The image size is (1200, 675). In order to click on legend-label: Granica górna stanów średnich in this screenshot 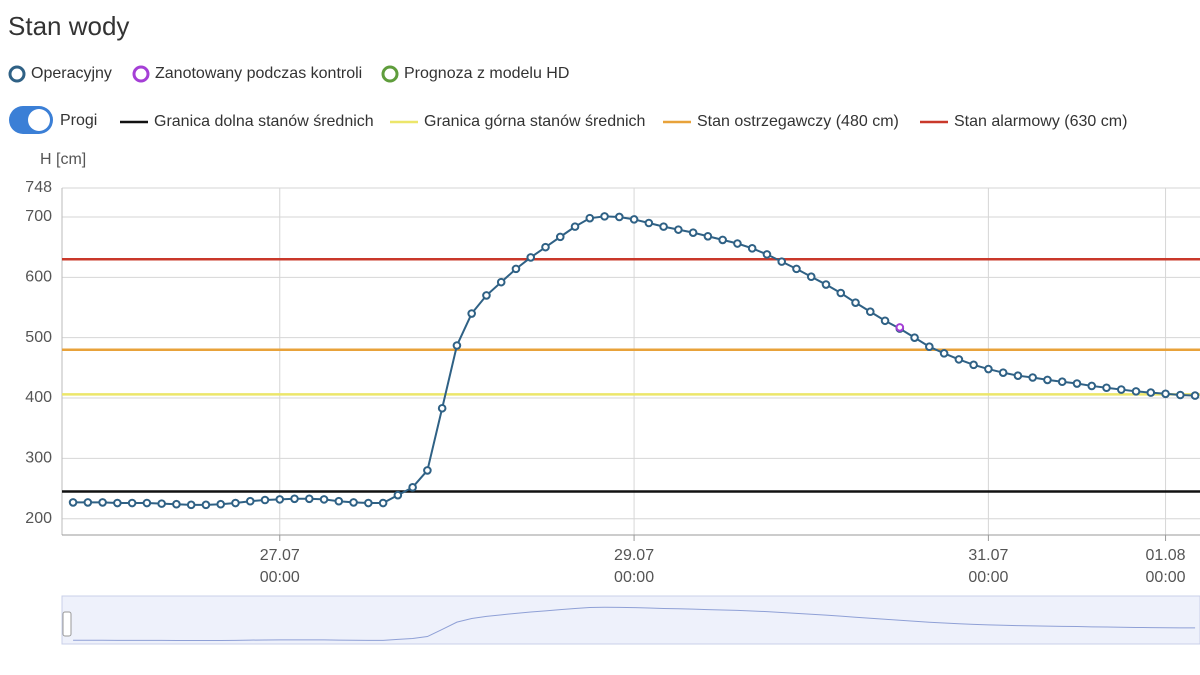, I will do `click(534, 121)`.